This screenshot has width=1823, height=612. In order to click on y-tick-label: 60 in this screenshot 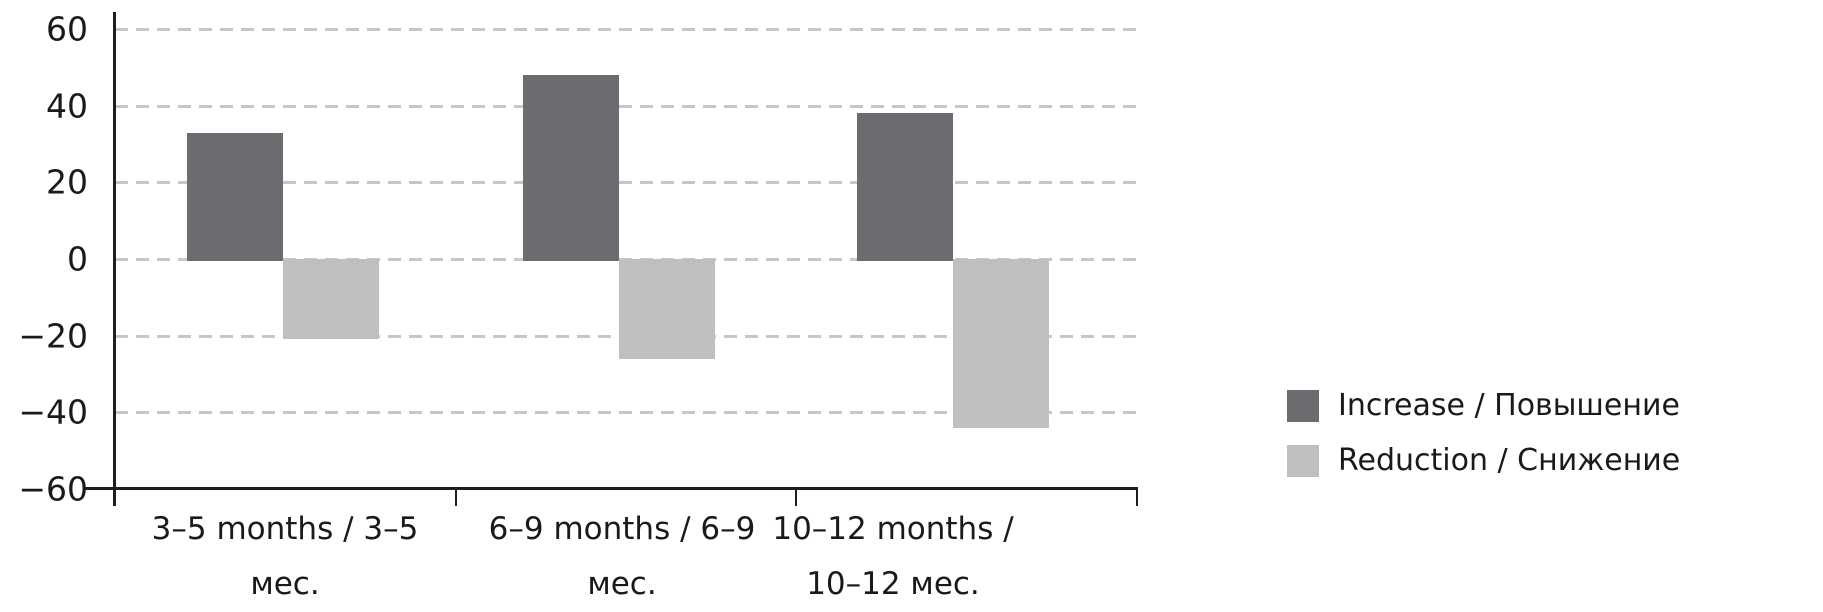, I will do `click(67, 29)`.